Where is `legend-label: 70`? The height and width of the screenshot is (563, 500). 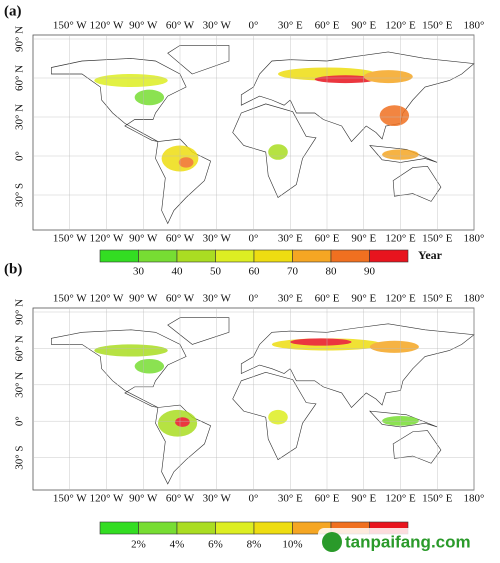 legend-label: 70 is located at coordinates (293, 272).